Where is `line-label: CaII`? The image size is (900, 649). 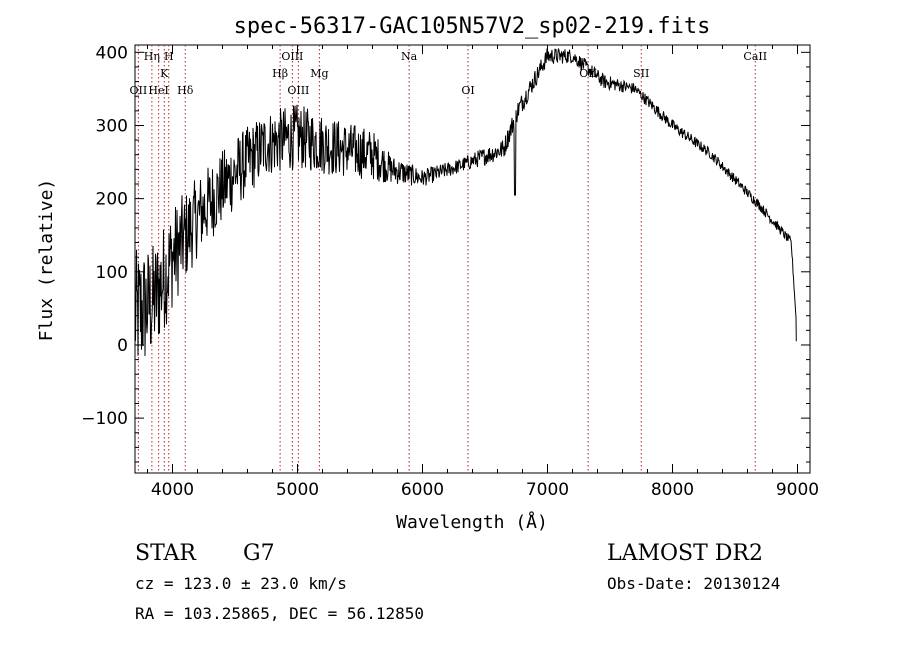 line-label: CaII is located at coordinates (755, 56).